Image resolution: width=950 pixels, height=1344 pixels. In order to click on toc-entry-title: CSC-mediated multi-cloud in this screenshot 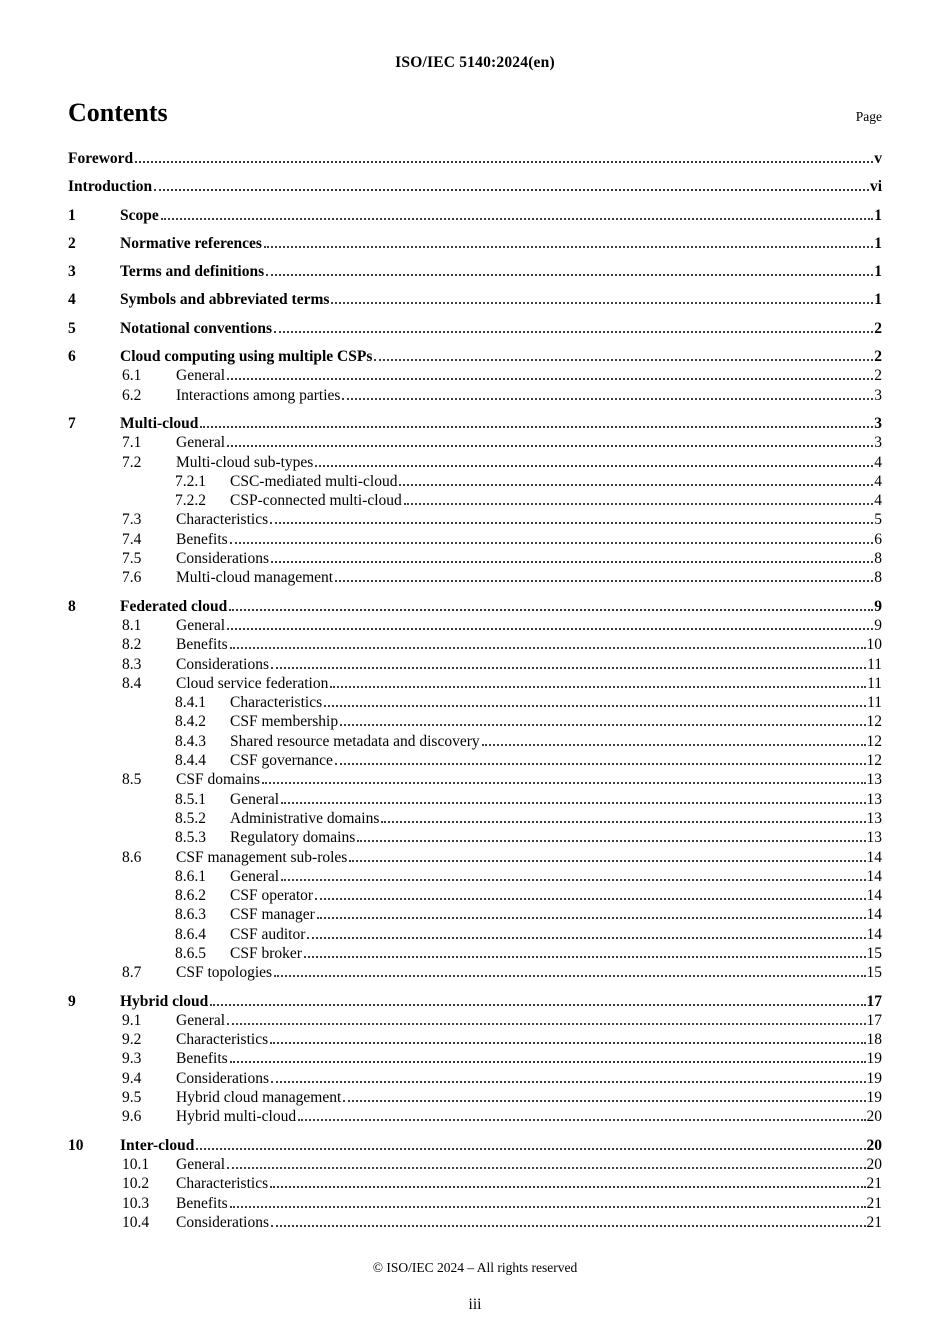, I will do `click(314, 481)`.